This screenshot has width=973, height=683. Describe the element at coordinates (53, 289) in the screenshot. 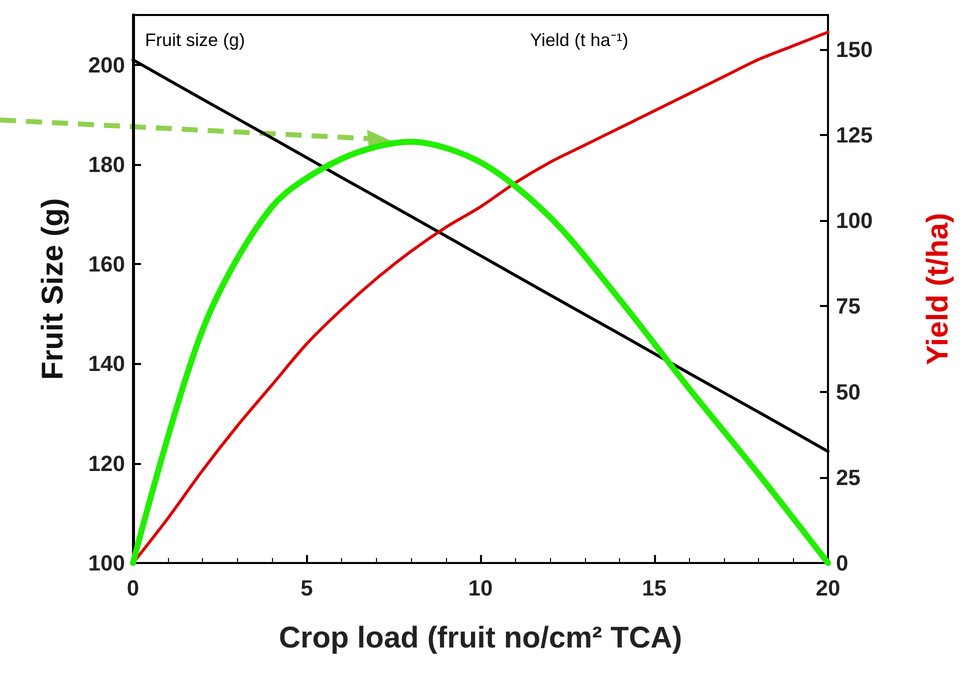

I see `y-axis-title: Fruit Size (g)` at that location.